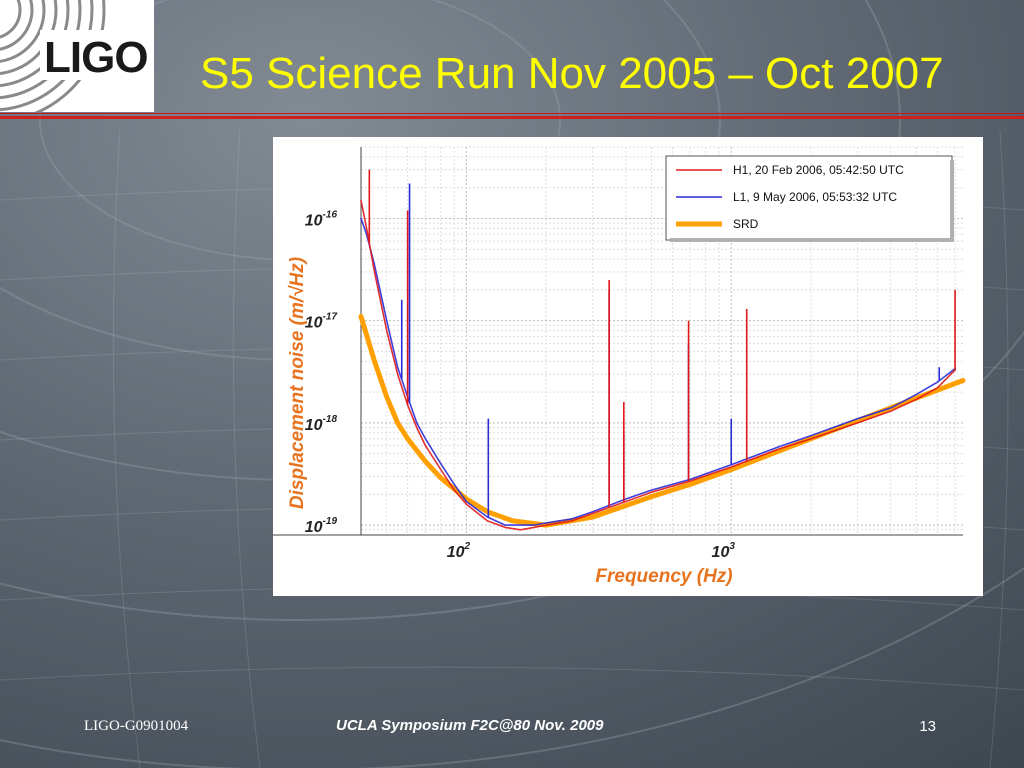  I want to click on y-tick-label: 10-18, so click(321, 424).